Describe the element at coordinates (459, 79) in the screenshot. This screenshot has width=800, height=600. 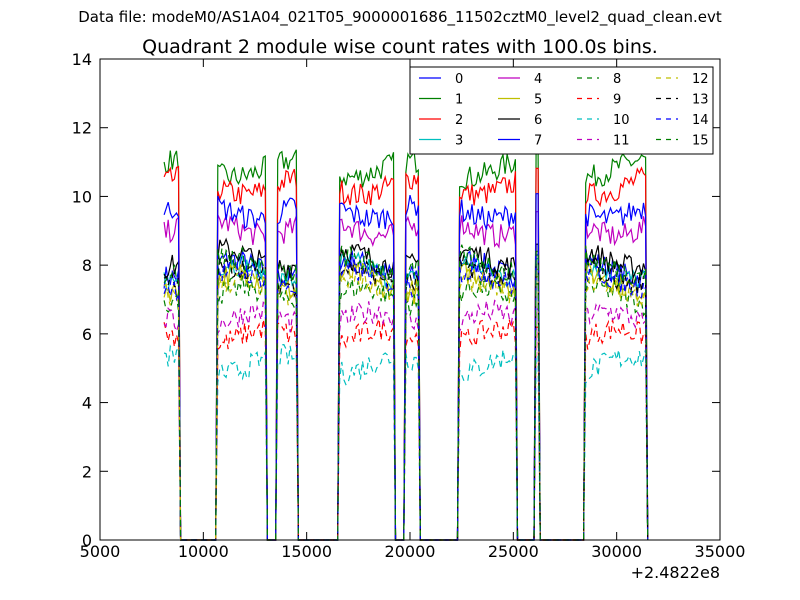
I see `legend-label-0: 0` at that location.